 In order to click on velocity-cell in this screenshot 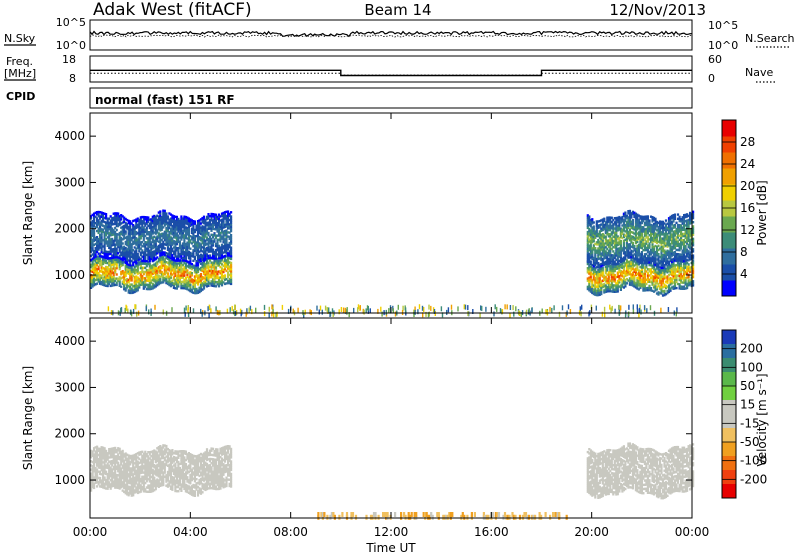, I will do `click(91, 478)`.